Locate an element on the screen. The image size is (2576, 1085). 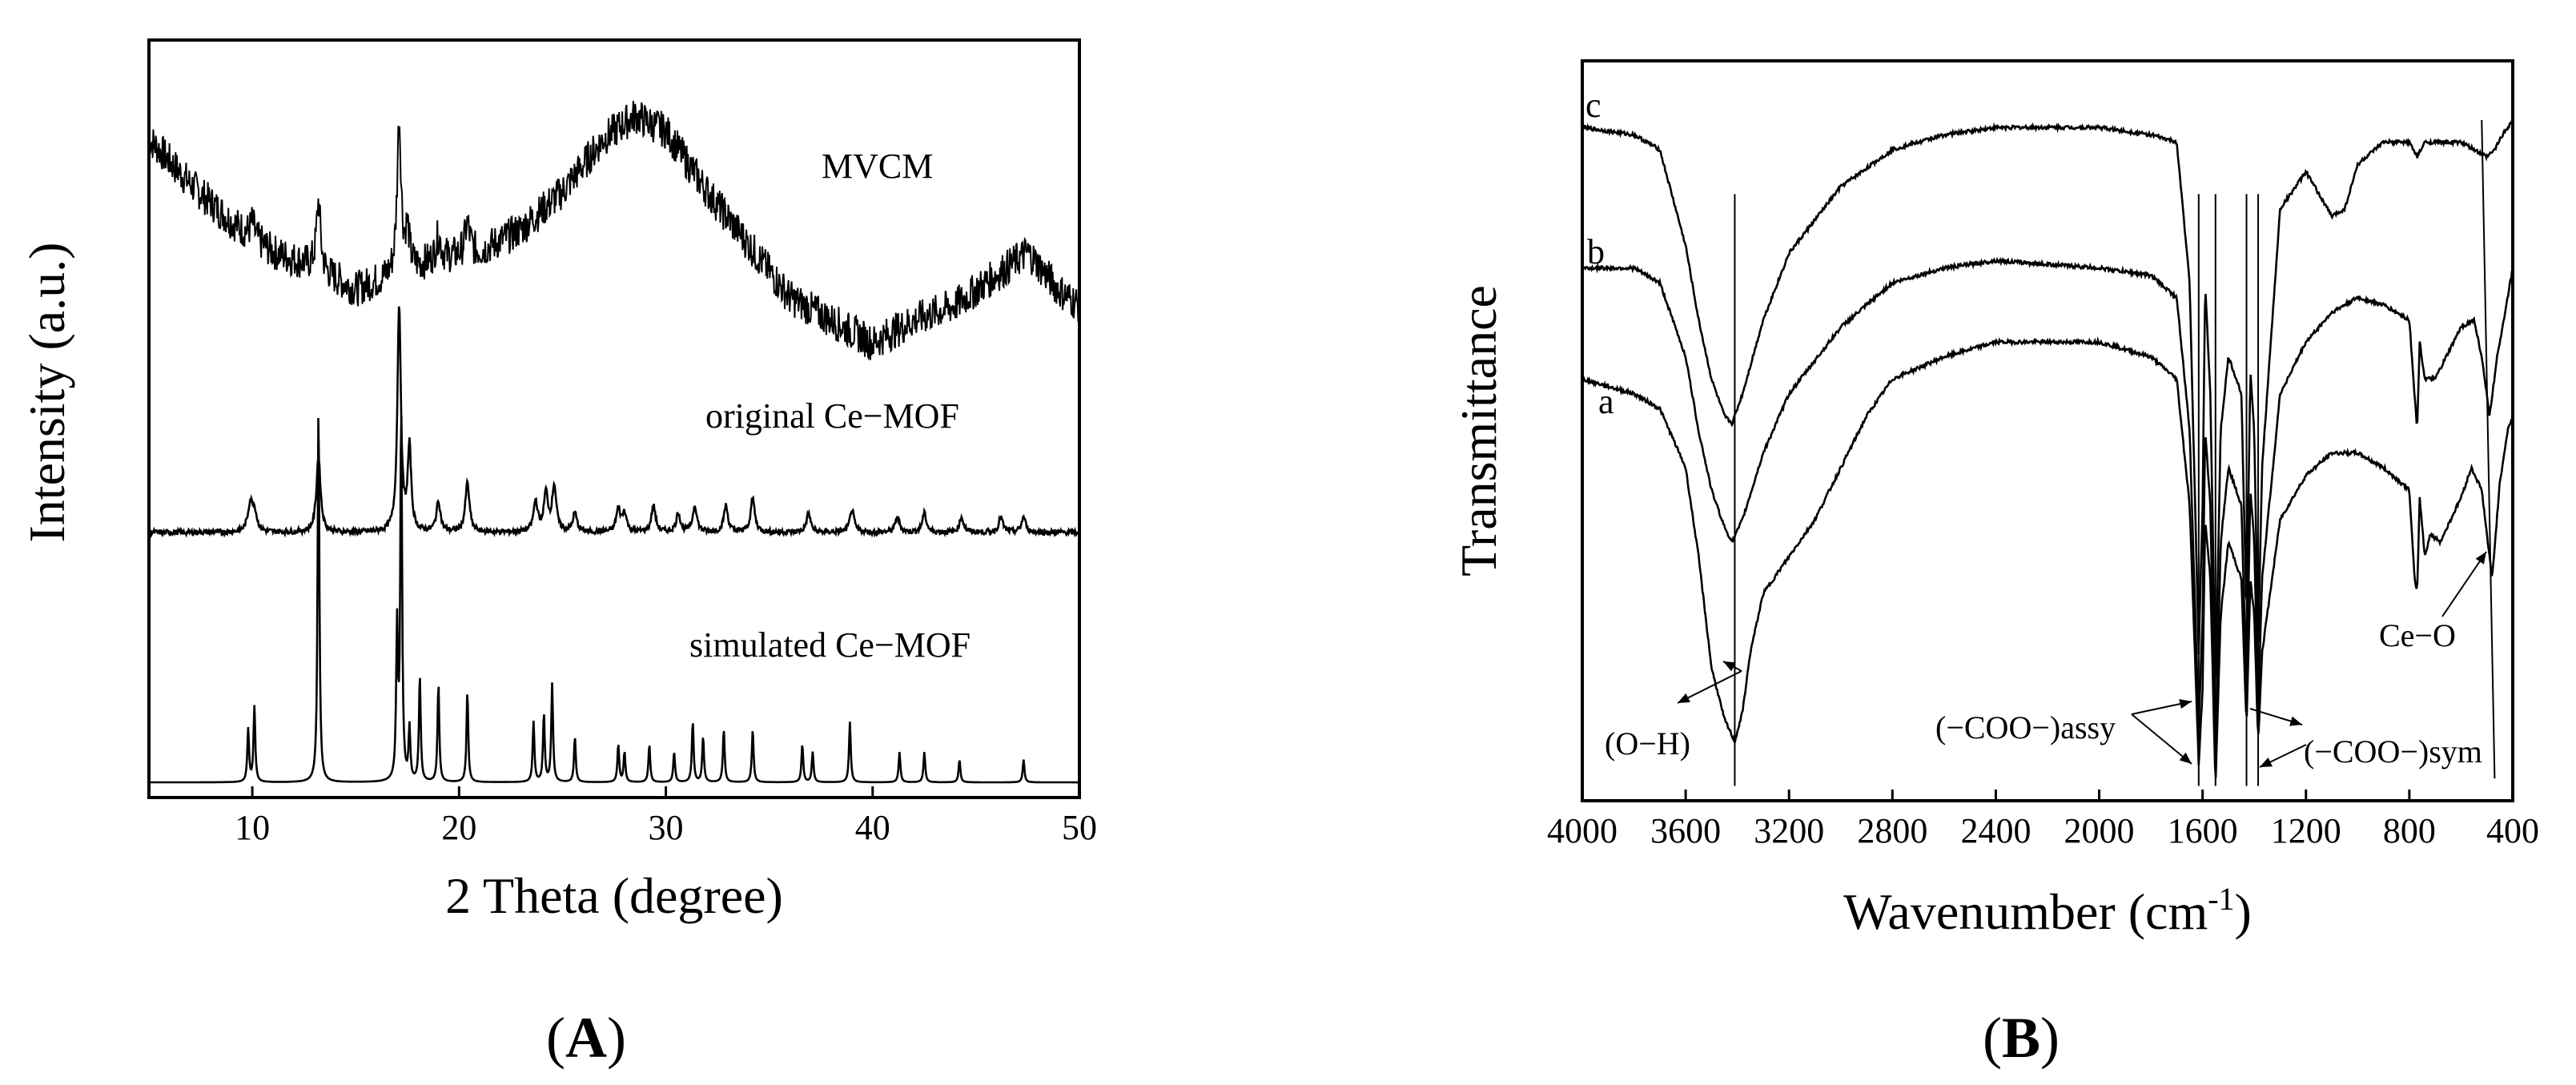
panel-b-tick-label: 1200 is located at coordinates (2306, 830).